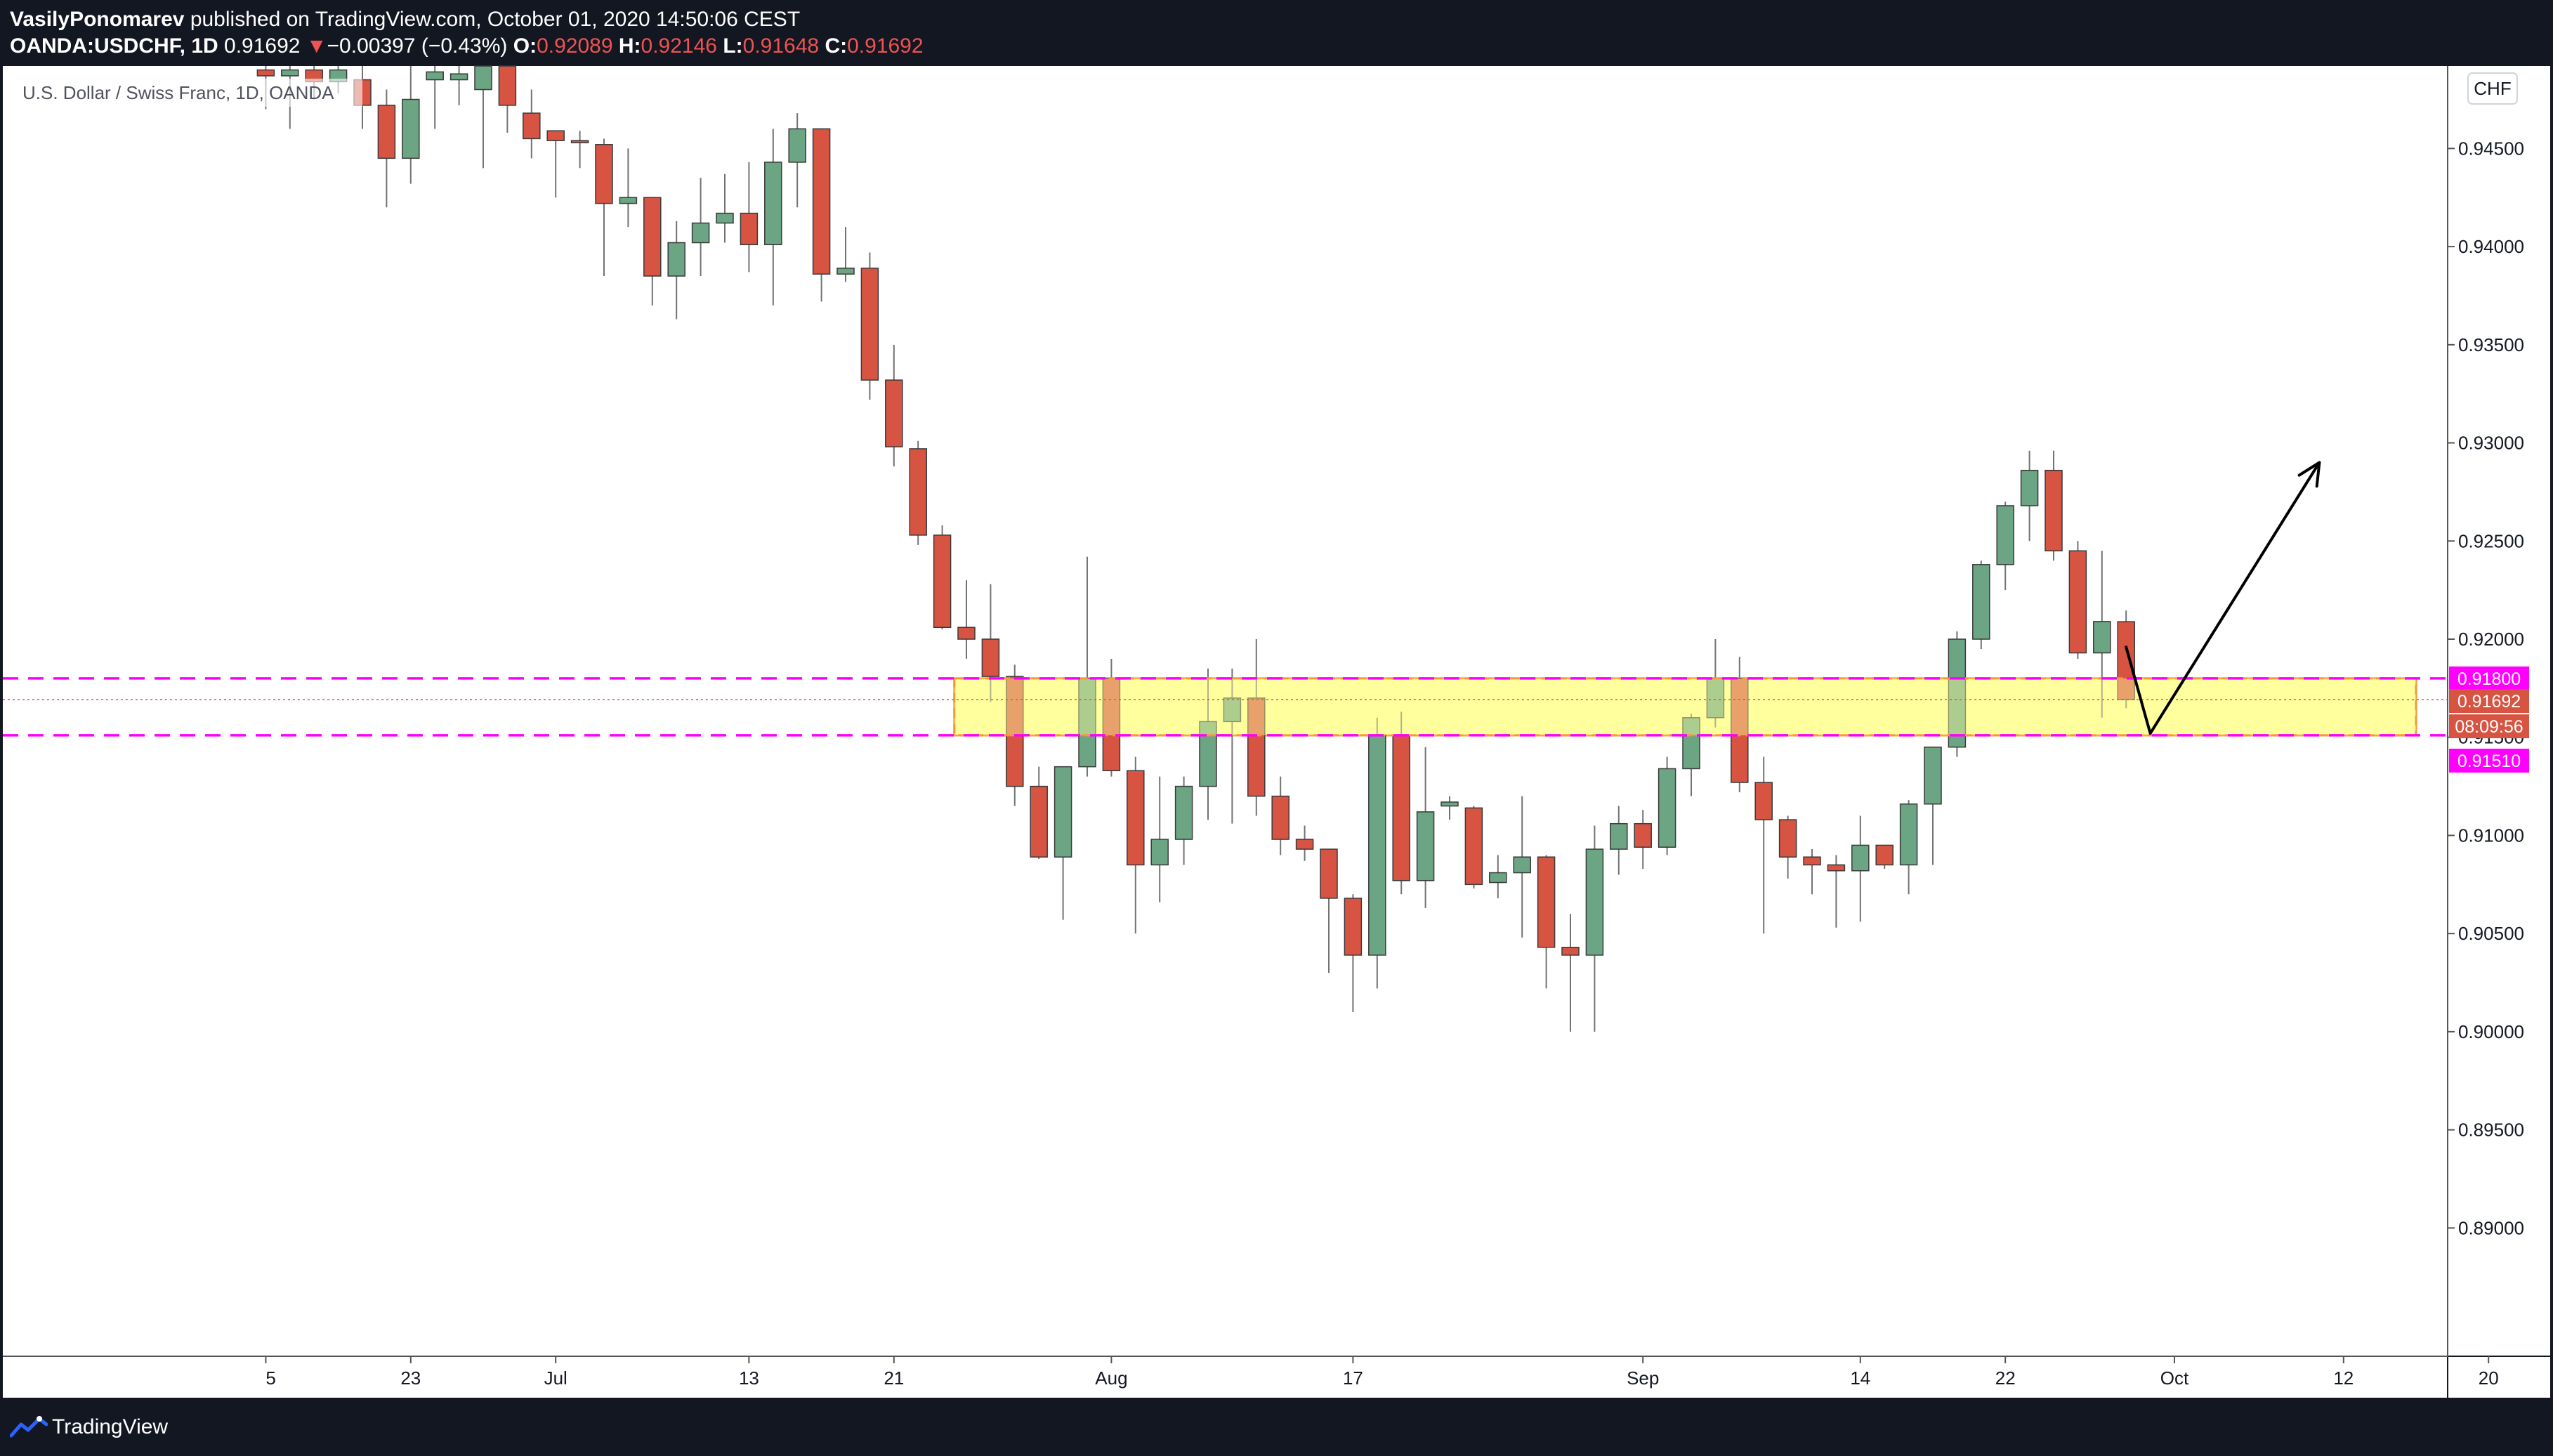  What do you see at coordinates (1860, 1378) in the screenshot?
I see `time-tick-label: 14` at bounding box center [1860, 1378].